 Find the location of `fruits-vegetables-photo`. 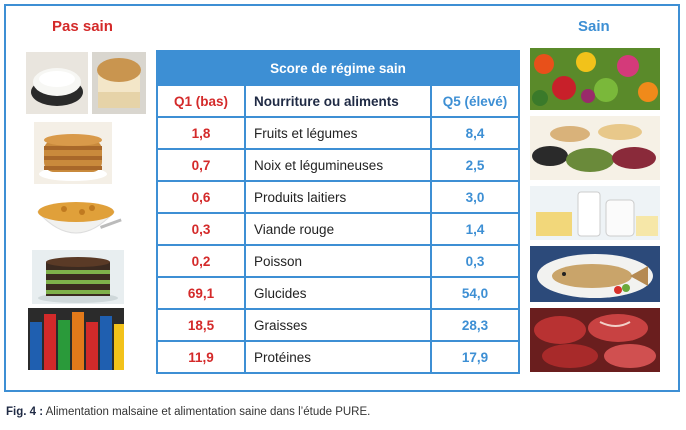

fruits-vegetables-photo is located at coordinates (595, 79).